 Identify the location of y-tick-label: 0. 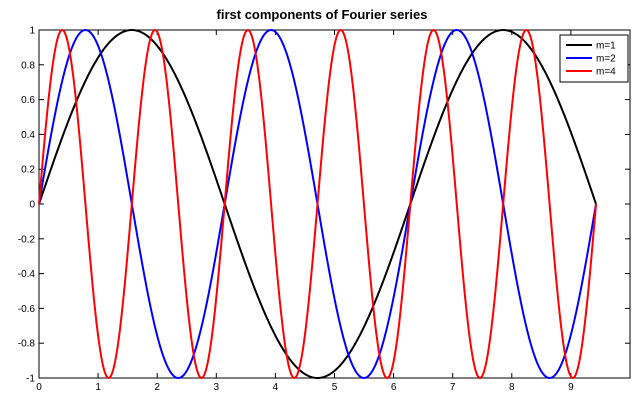
(32, 205).